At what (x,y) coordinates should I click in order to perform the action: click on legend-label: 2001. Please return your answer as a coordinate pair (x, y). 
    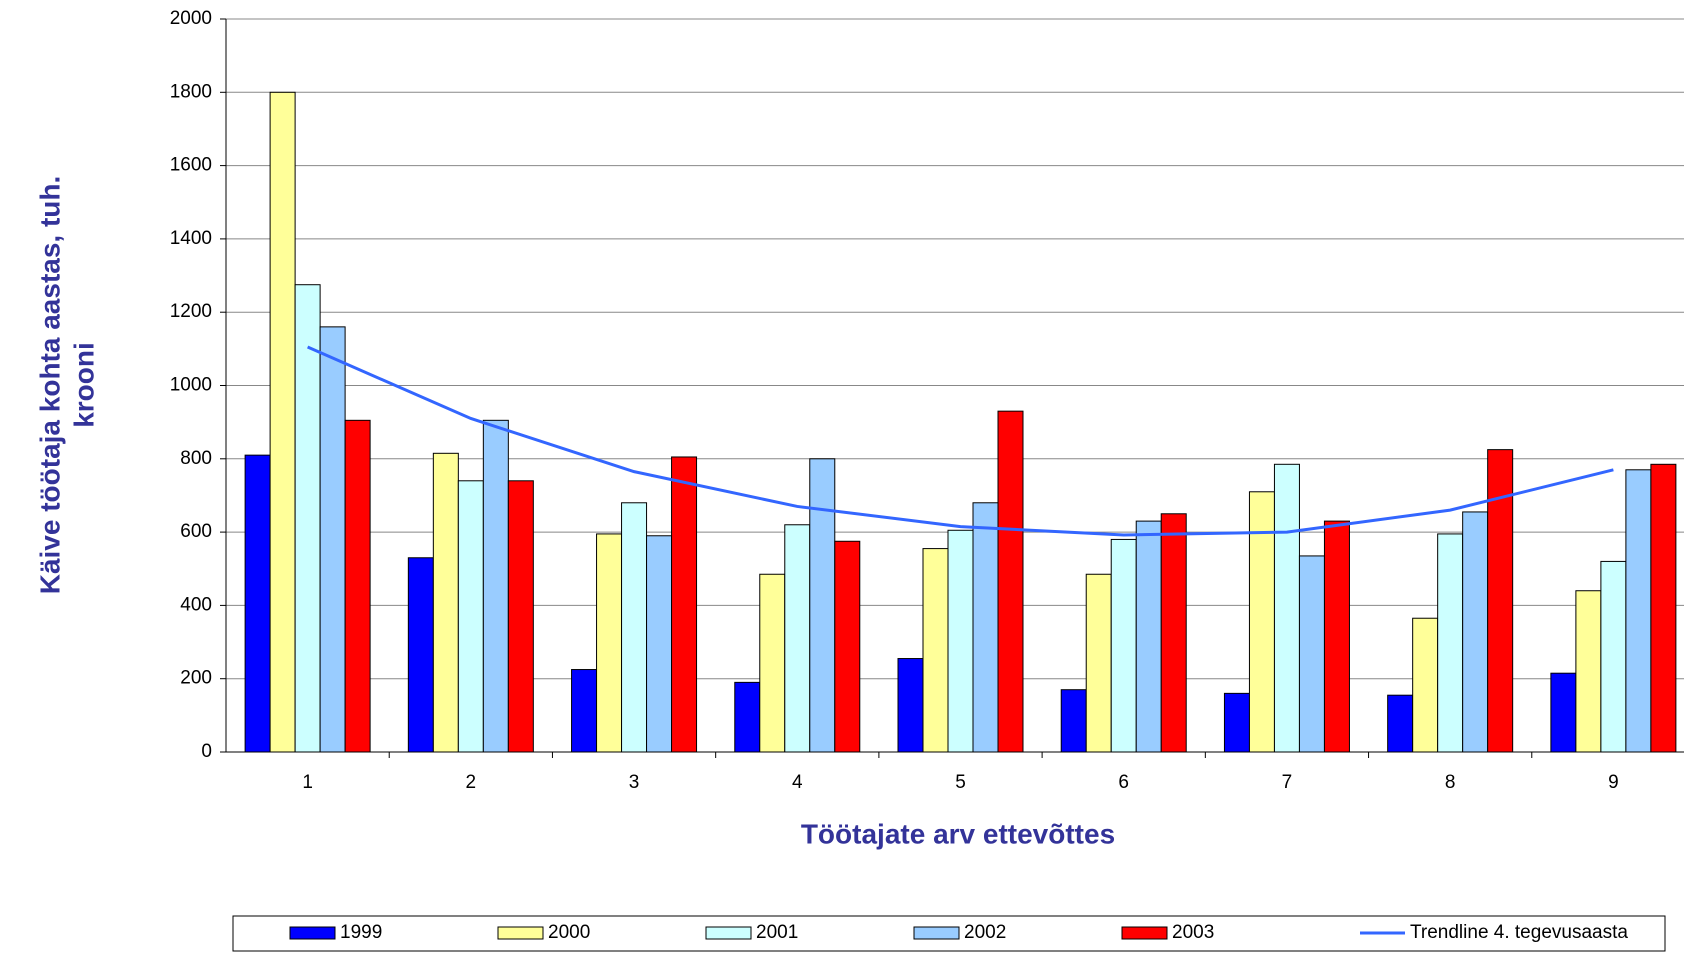
    Looking at the image, I should click on (777, 932).